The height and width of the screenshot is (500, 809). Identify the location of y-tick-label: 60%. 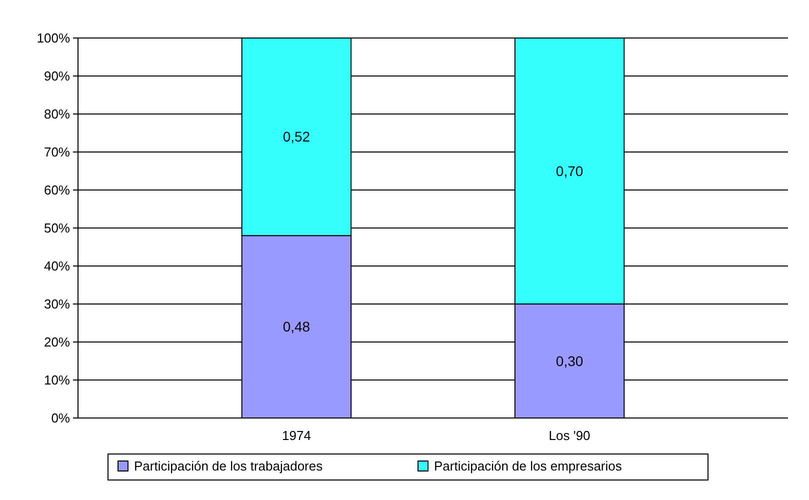
(57, 190).